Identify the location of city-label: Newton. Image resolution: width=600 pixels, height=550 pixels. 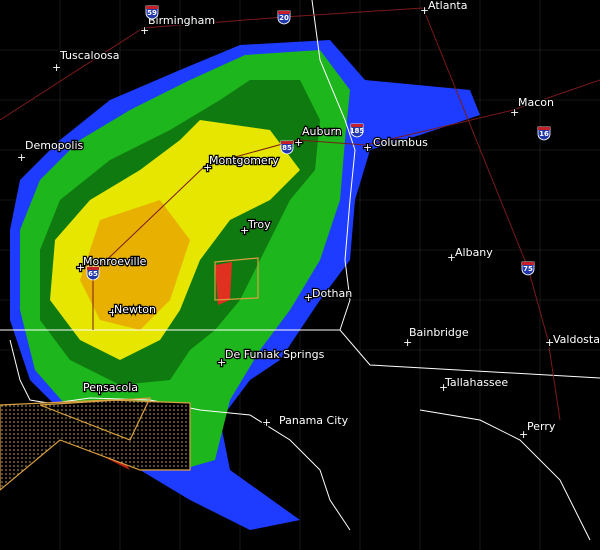
(135, 309).